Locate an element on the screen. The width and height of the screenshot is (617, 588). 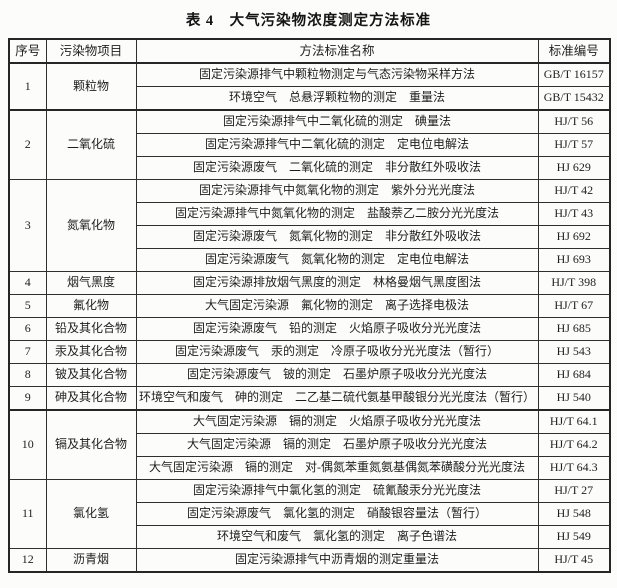
pollutant-cell: 汞及其化合物 is located at coordinates (91, 352).